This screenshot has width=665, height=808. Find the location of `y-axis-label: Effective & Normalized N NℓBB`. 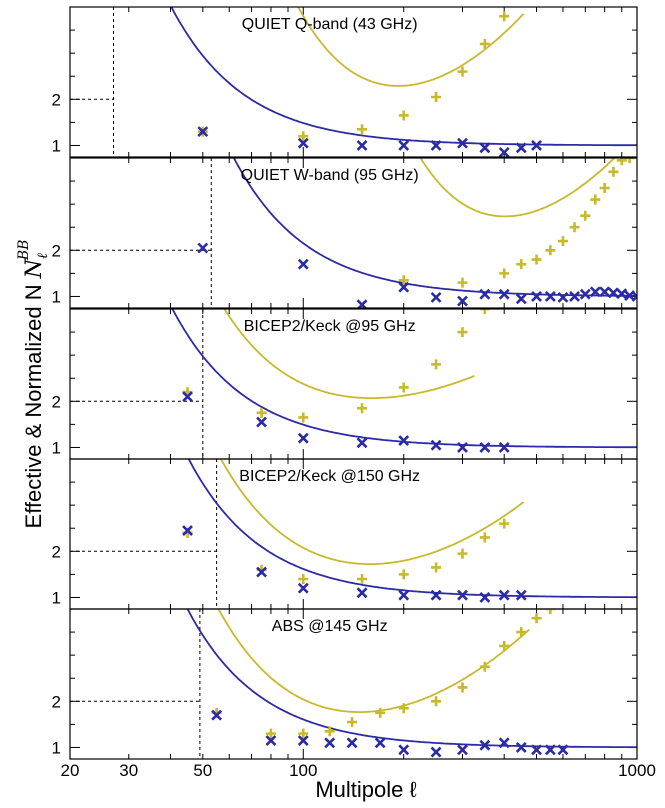

y-axis-label: Effective & Normalized N NℓBB is located at coordinates (33, 384).